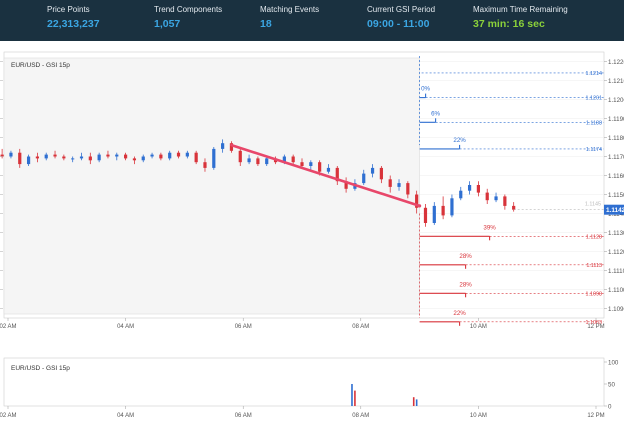 Image resolution: width=624 pixels, height=428 pixels. What do you see at coordinates (616, 176) in the screenshot?
I see `y-tick-label: 1.1160` at bounding box center [616, 176].